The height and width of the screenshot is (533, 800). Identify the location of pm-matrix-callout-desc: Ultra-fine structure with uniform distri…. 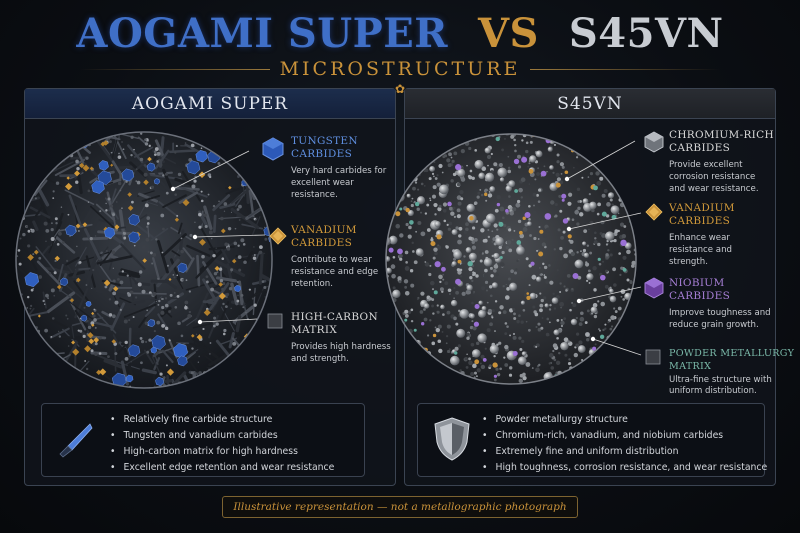
(720, 385).